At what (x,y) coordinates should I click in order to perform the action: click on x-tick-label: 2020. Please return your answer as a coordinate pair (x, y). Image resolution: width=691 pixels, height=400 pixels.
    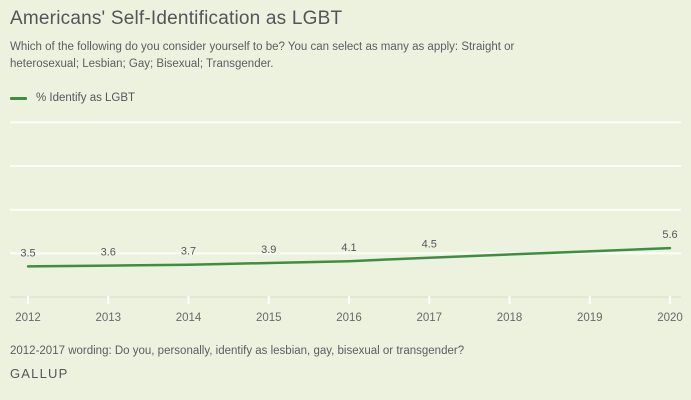
    Looking at the image, I should click on (670, 318).